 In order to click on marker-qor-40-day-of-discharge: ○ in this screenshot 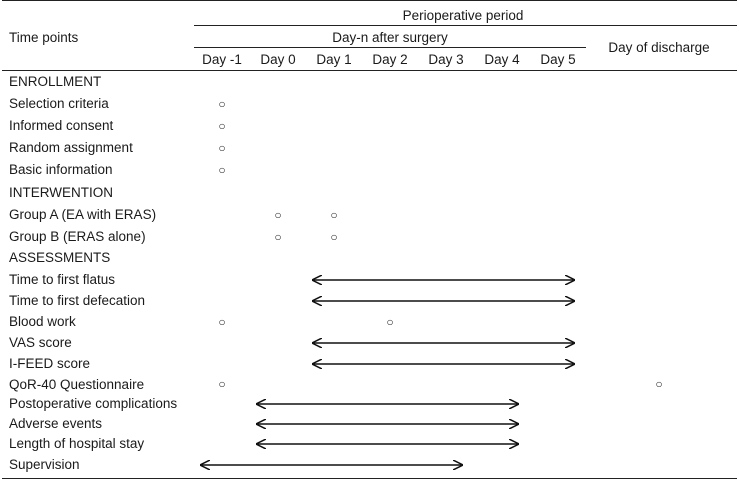, I will do `click(659, 384)`.